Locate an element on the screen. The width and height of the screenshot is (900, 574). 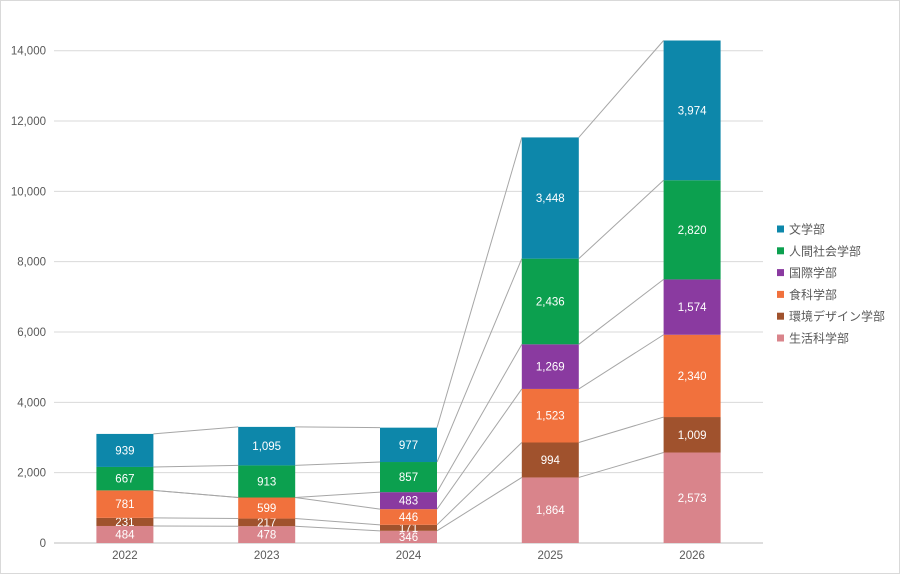
segment-value-label: 1,095 is located at coordinates (266, 447).